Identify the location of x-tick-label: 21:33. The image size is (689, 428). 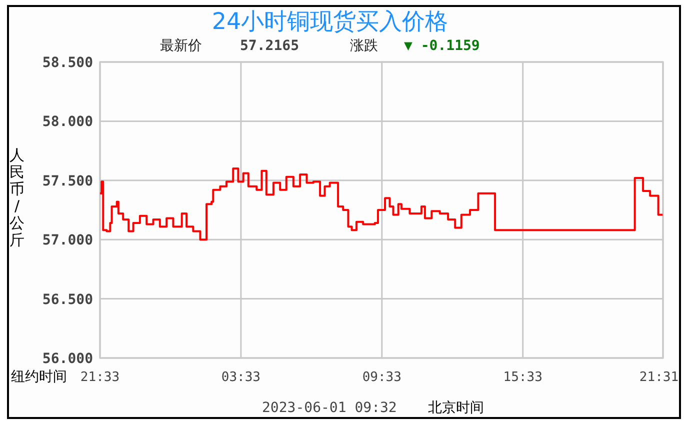
(100, 377).